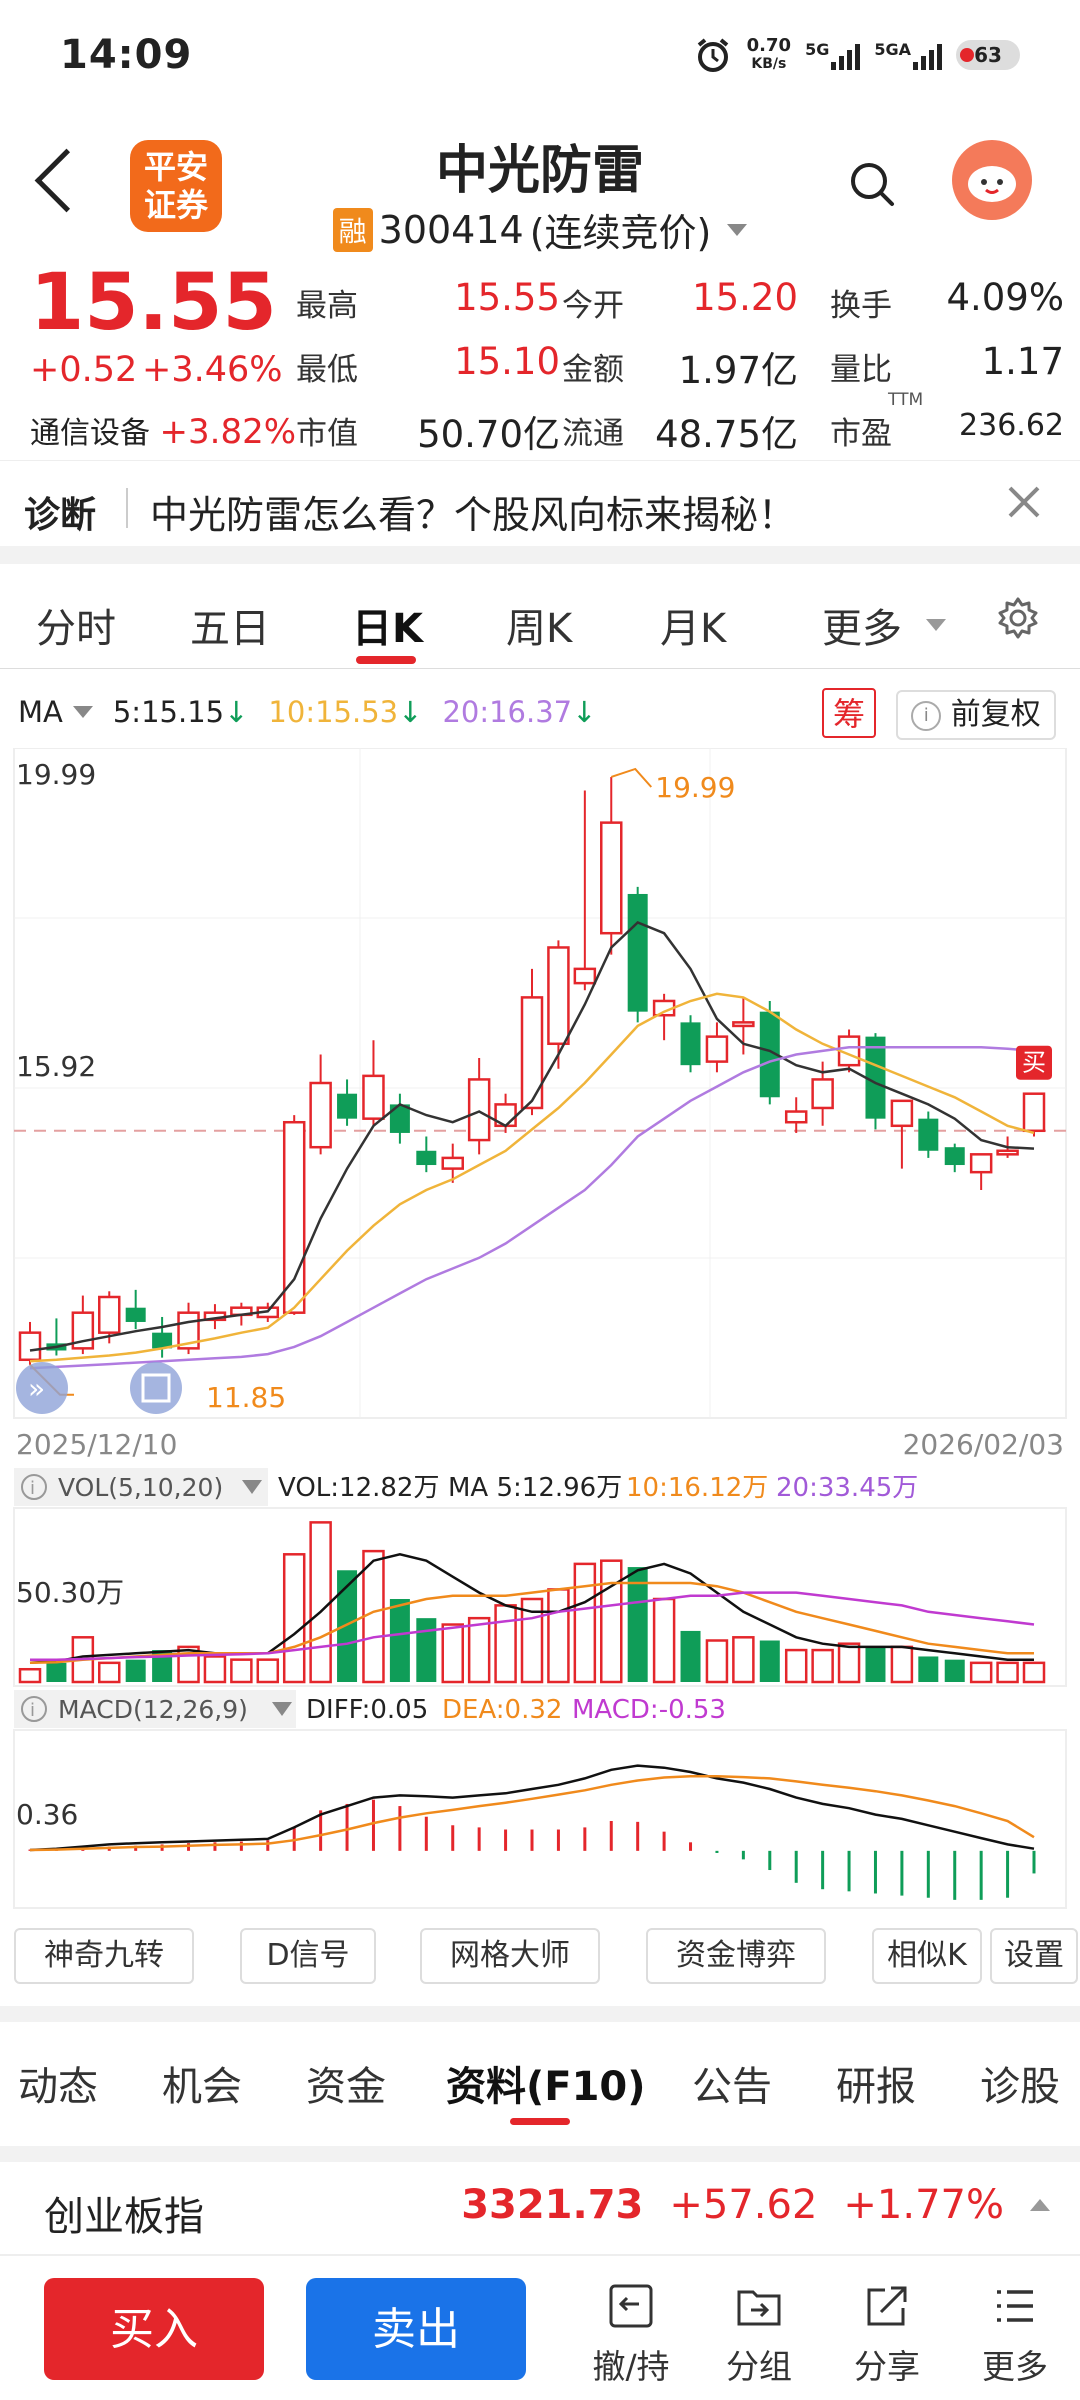 The height and width of the screenshot is (2400, 1080). What do you see at coordinates (649, 1710) in the screenshot?
I see `macd-value: MACD:-0.53` at bounding box center [649, 1710].